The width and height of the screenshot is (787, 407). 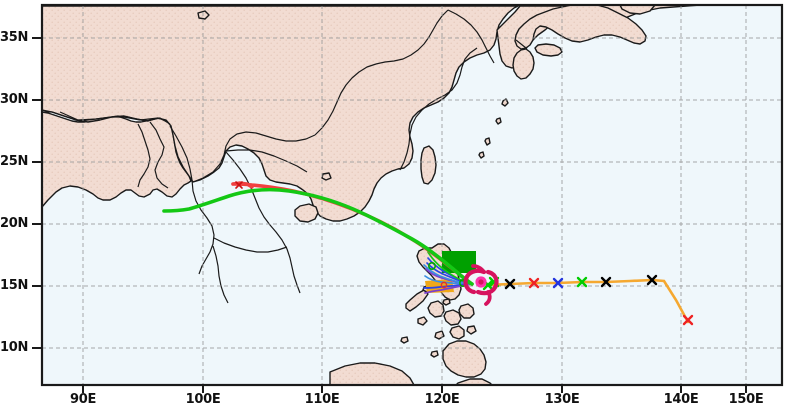 I want to click on border-thai-myanmar-s, so click(x=220, y=274).